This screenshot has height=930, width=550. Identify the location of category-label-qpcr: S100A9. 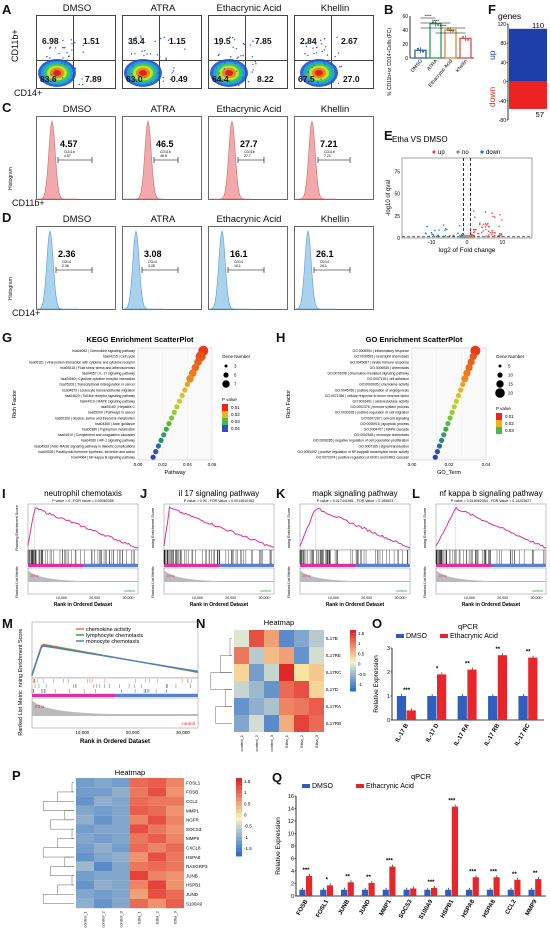
(426, 909).